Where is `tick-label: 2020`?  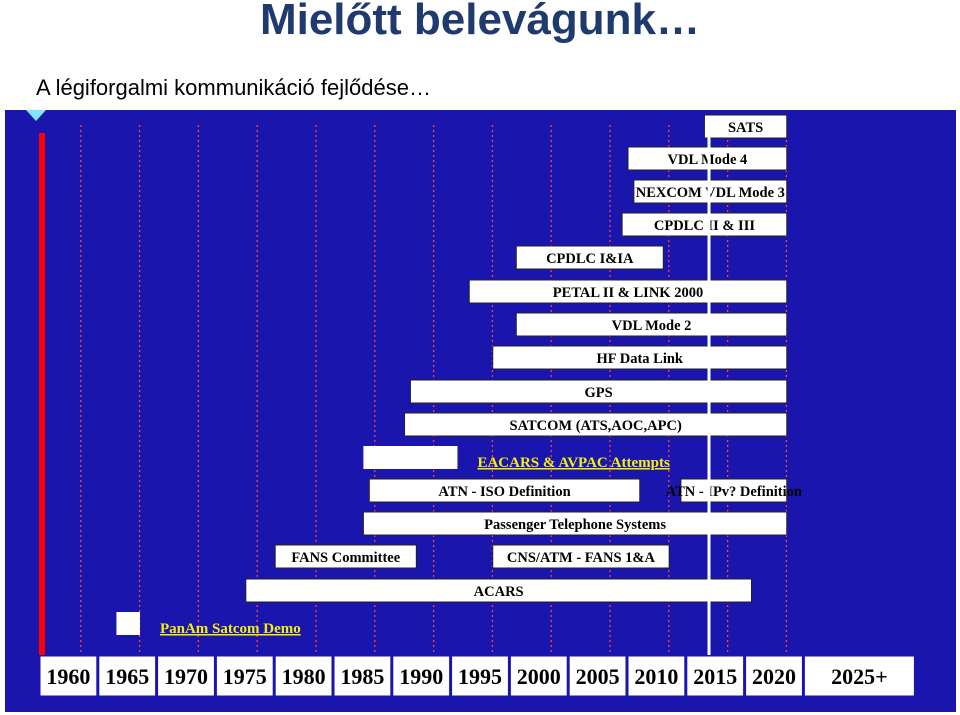 tick-label: 2020 is located at coordinates (774, 676).